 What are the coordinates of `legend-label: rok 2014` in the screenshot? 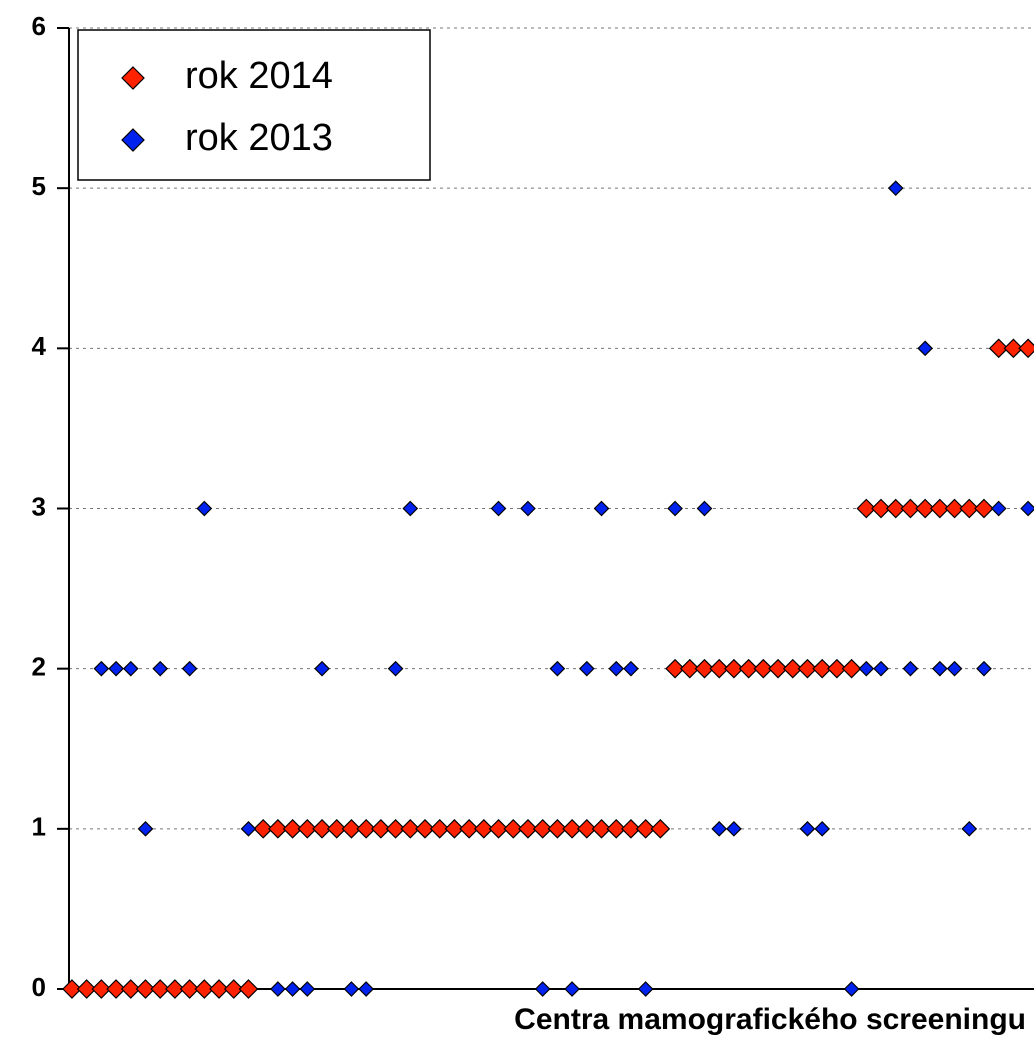 It's located at (259, 76).